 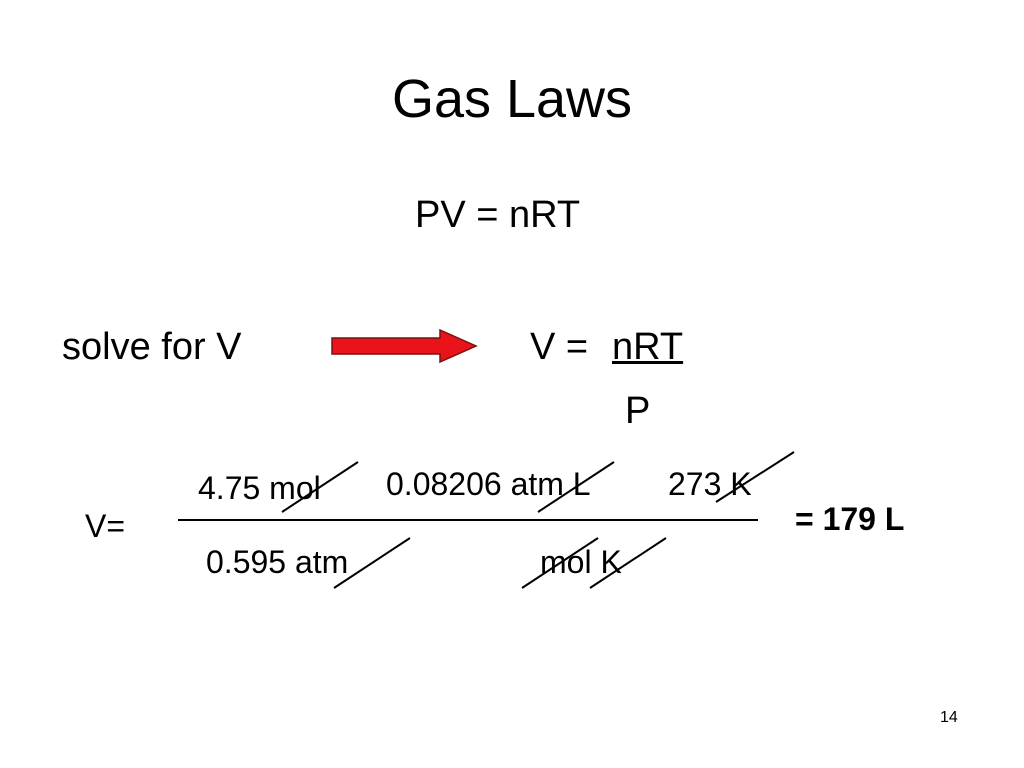 What do you see at coordinates (277, 562) in the screenshot?
I see `denominator-term: 0.595 atm` at bounding box center [277, 562].